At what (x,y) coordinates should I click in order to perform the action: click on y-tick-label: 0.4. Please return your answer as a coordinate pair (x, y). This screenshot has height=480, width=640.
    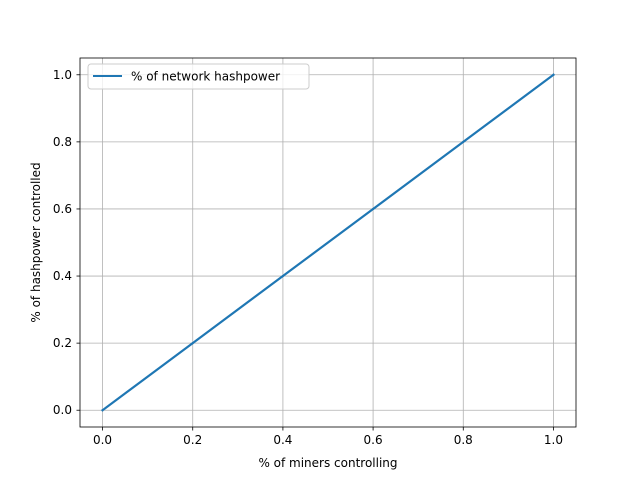
    Looking at the image, I should click on (62, 276).